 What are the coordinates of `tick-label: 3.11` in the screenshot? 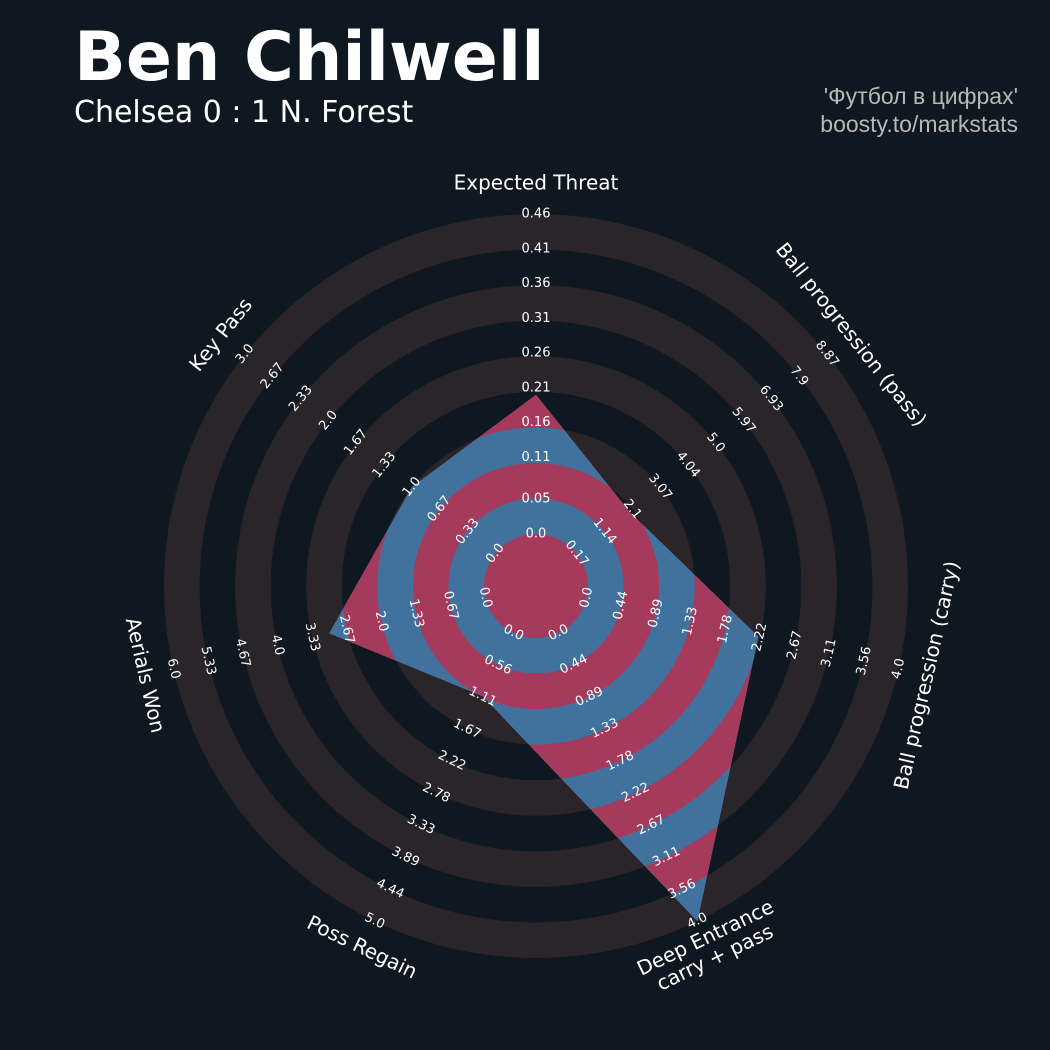 It's located at (829, 653).